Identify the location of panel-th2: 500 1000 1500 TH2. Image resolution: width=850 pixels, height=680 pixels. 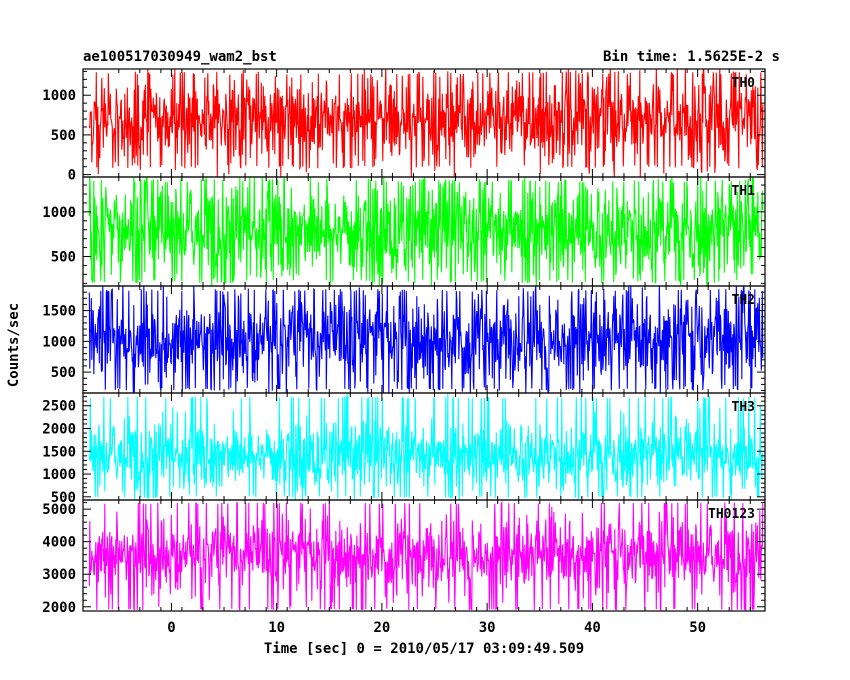
(404, 339).